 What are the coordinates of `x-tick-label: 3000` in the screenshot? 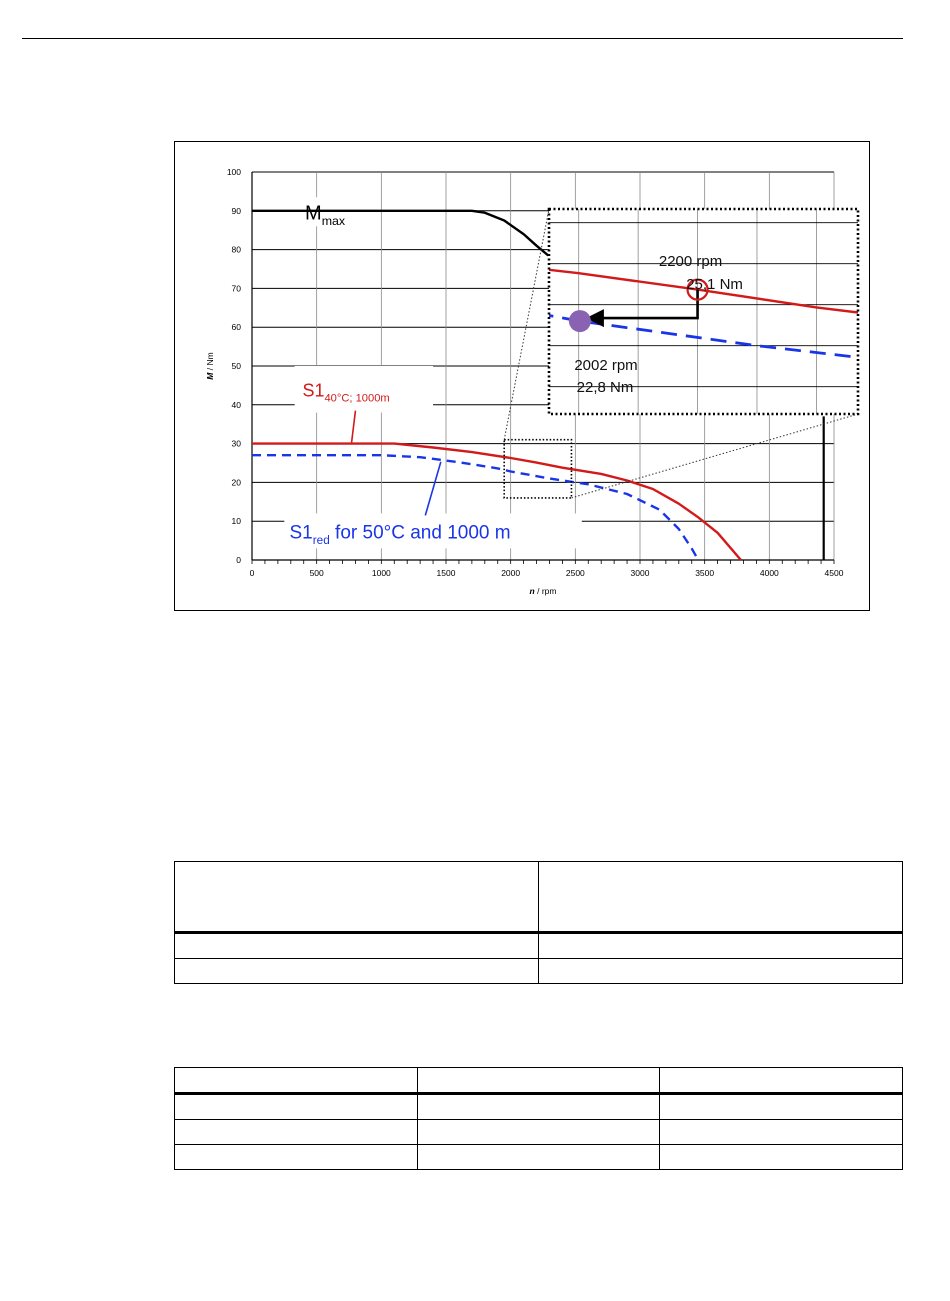 It's located at (640, 573).